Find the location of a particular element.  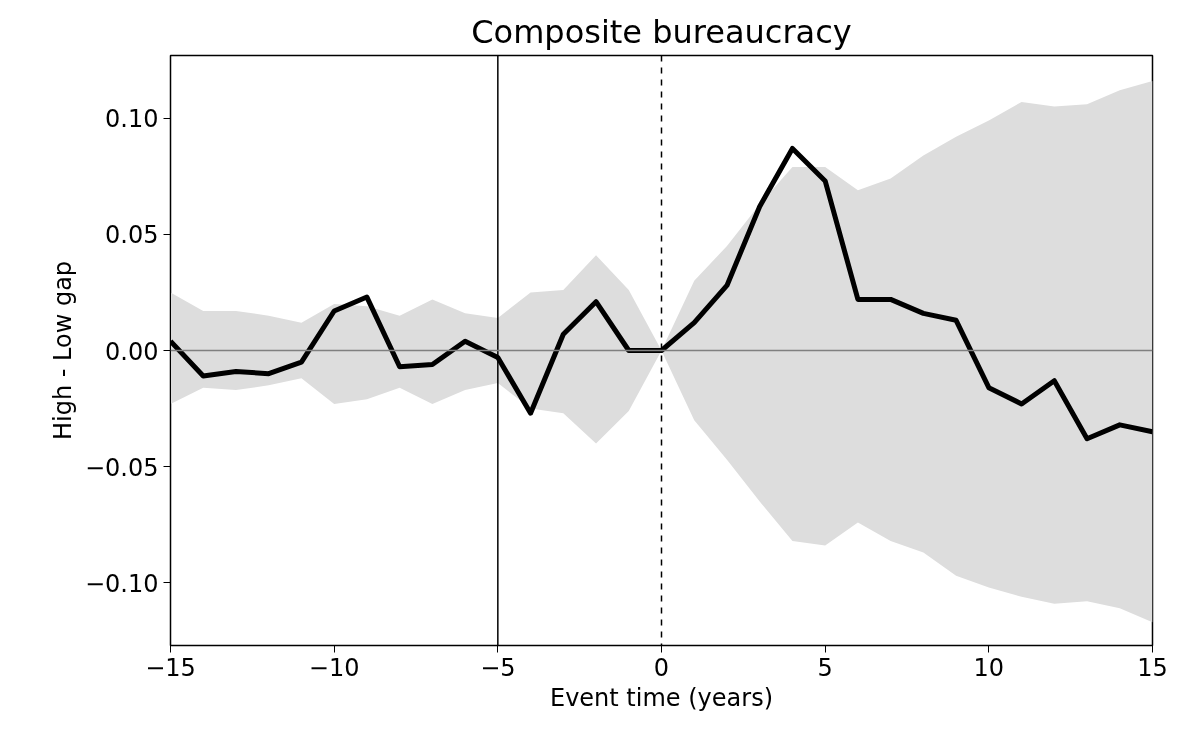

x-tick-label: 5 is located at coordinates (825, 667).